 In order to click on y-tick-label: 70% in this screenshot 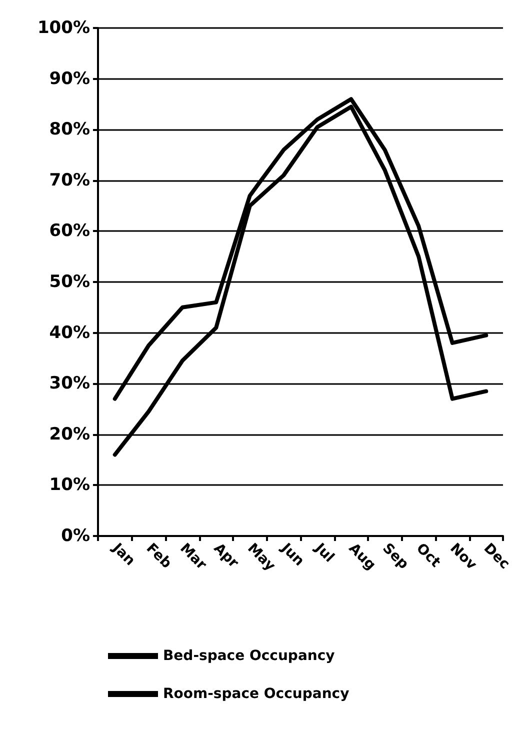, I will do `click(69, 180)`.